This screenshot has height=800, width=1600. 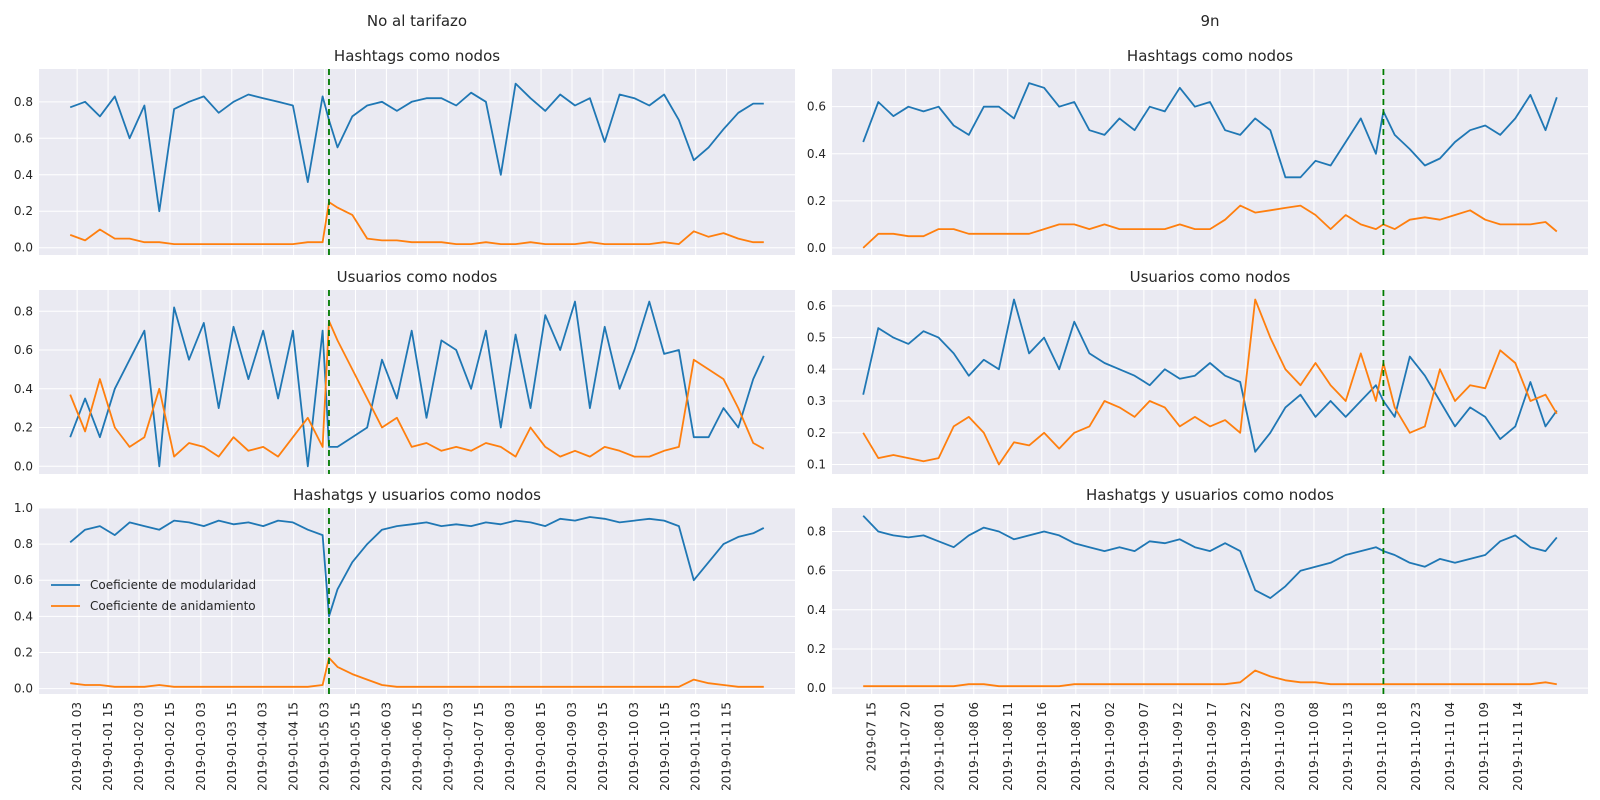 What do you see at coordinates (386, 746) in the screenshot?
I see `x-tick-label: 2019-01-06 03` at bounding box center [386, 746].